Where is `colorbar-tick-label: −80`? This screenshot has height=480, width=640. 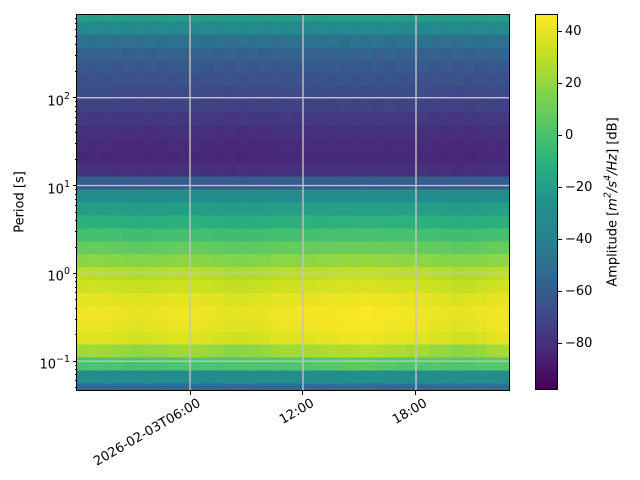 colorbar-tick-label: −80 is located at coordinates (579, 343).